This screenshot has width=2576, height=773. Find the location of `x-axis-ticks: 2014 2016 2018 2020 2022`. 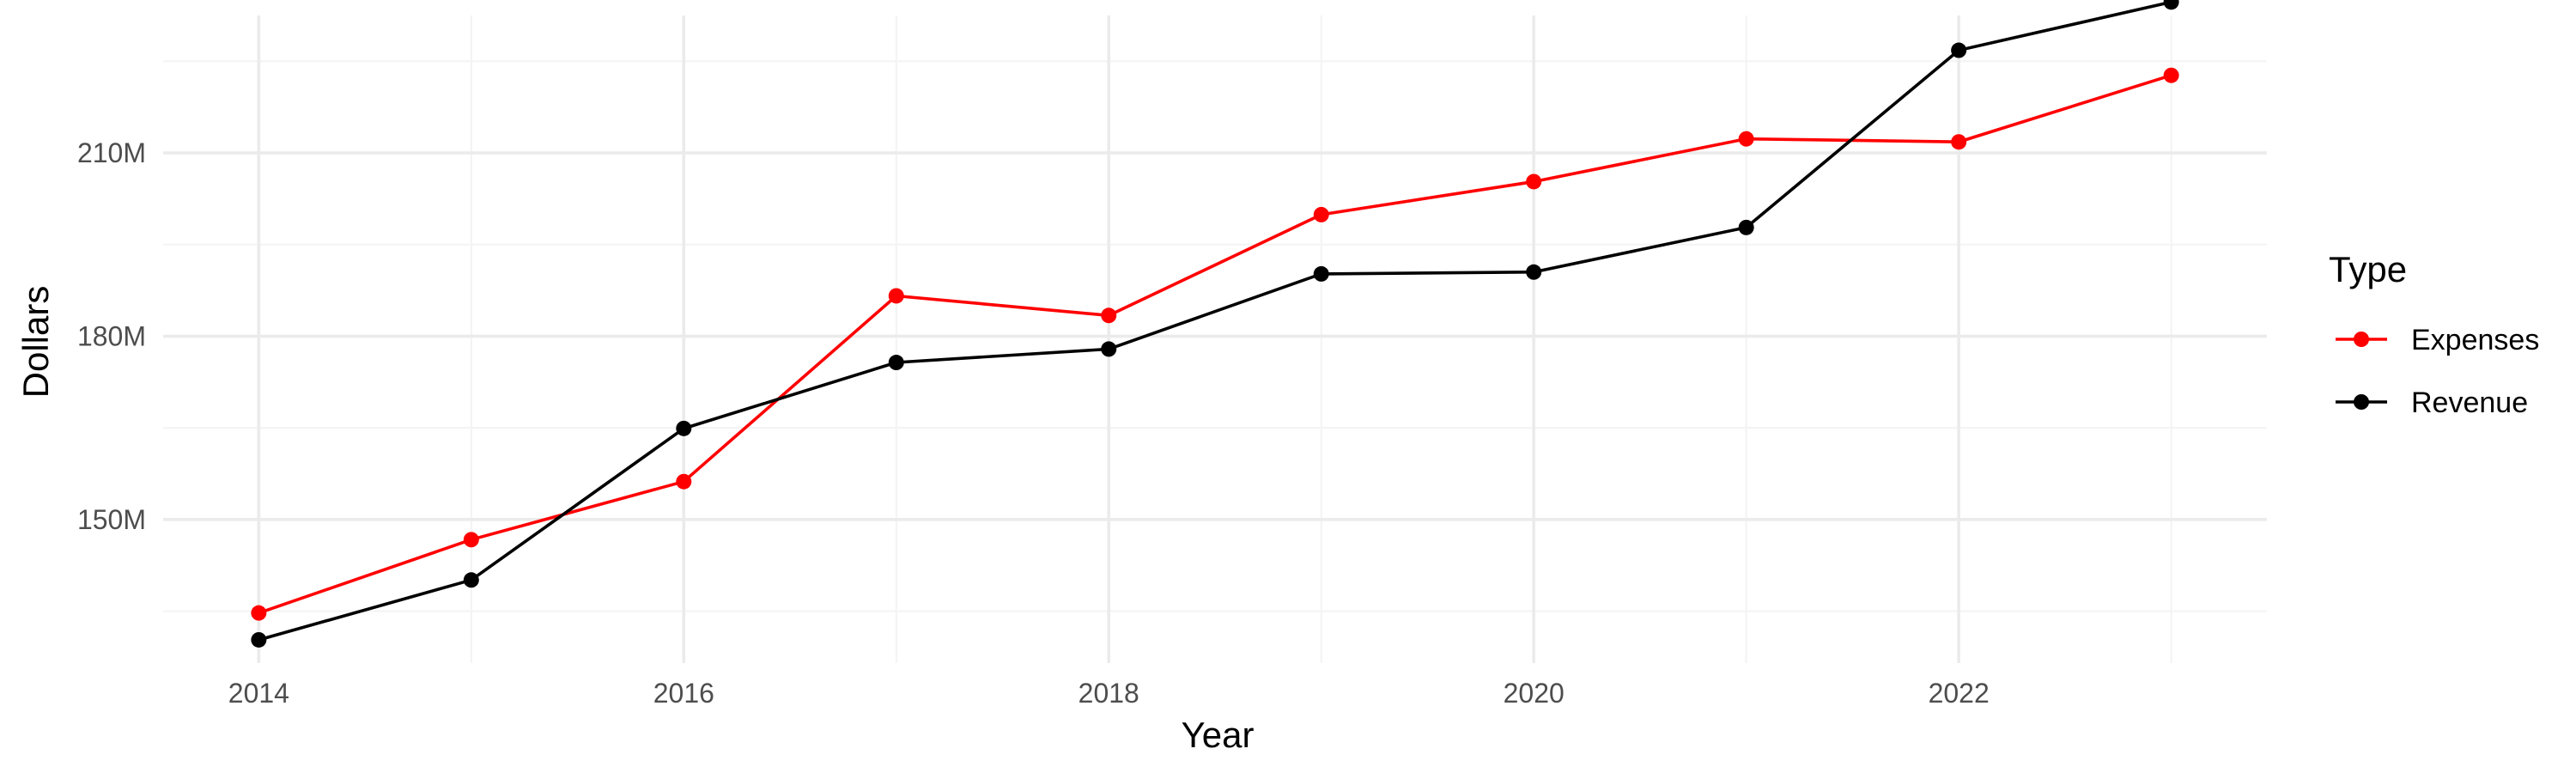

x-axis-ticks: 2014 2016 2018 2020 2022 is located at coordinates (1109, 693).